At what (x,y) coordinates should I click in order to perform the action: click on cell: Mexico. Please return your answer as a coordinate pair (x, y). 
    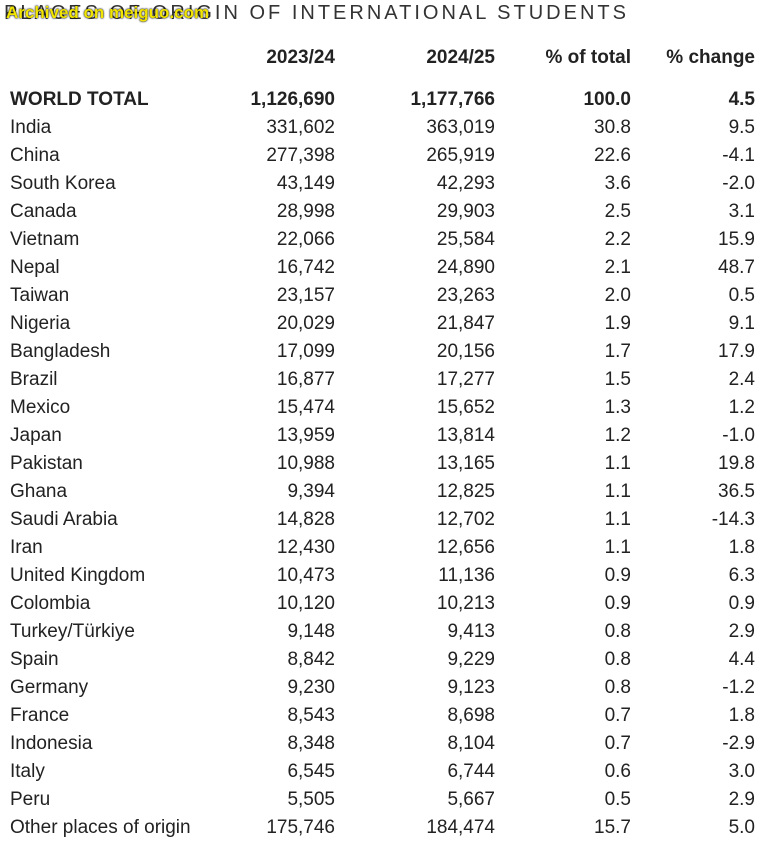
    Looking at the image, I should click on (40, 407).